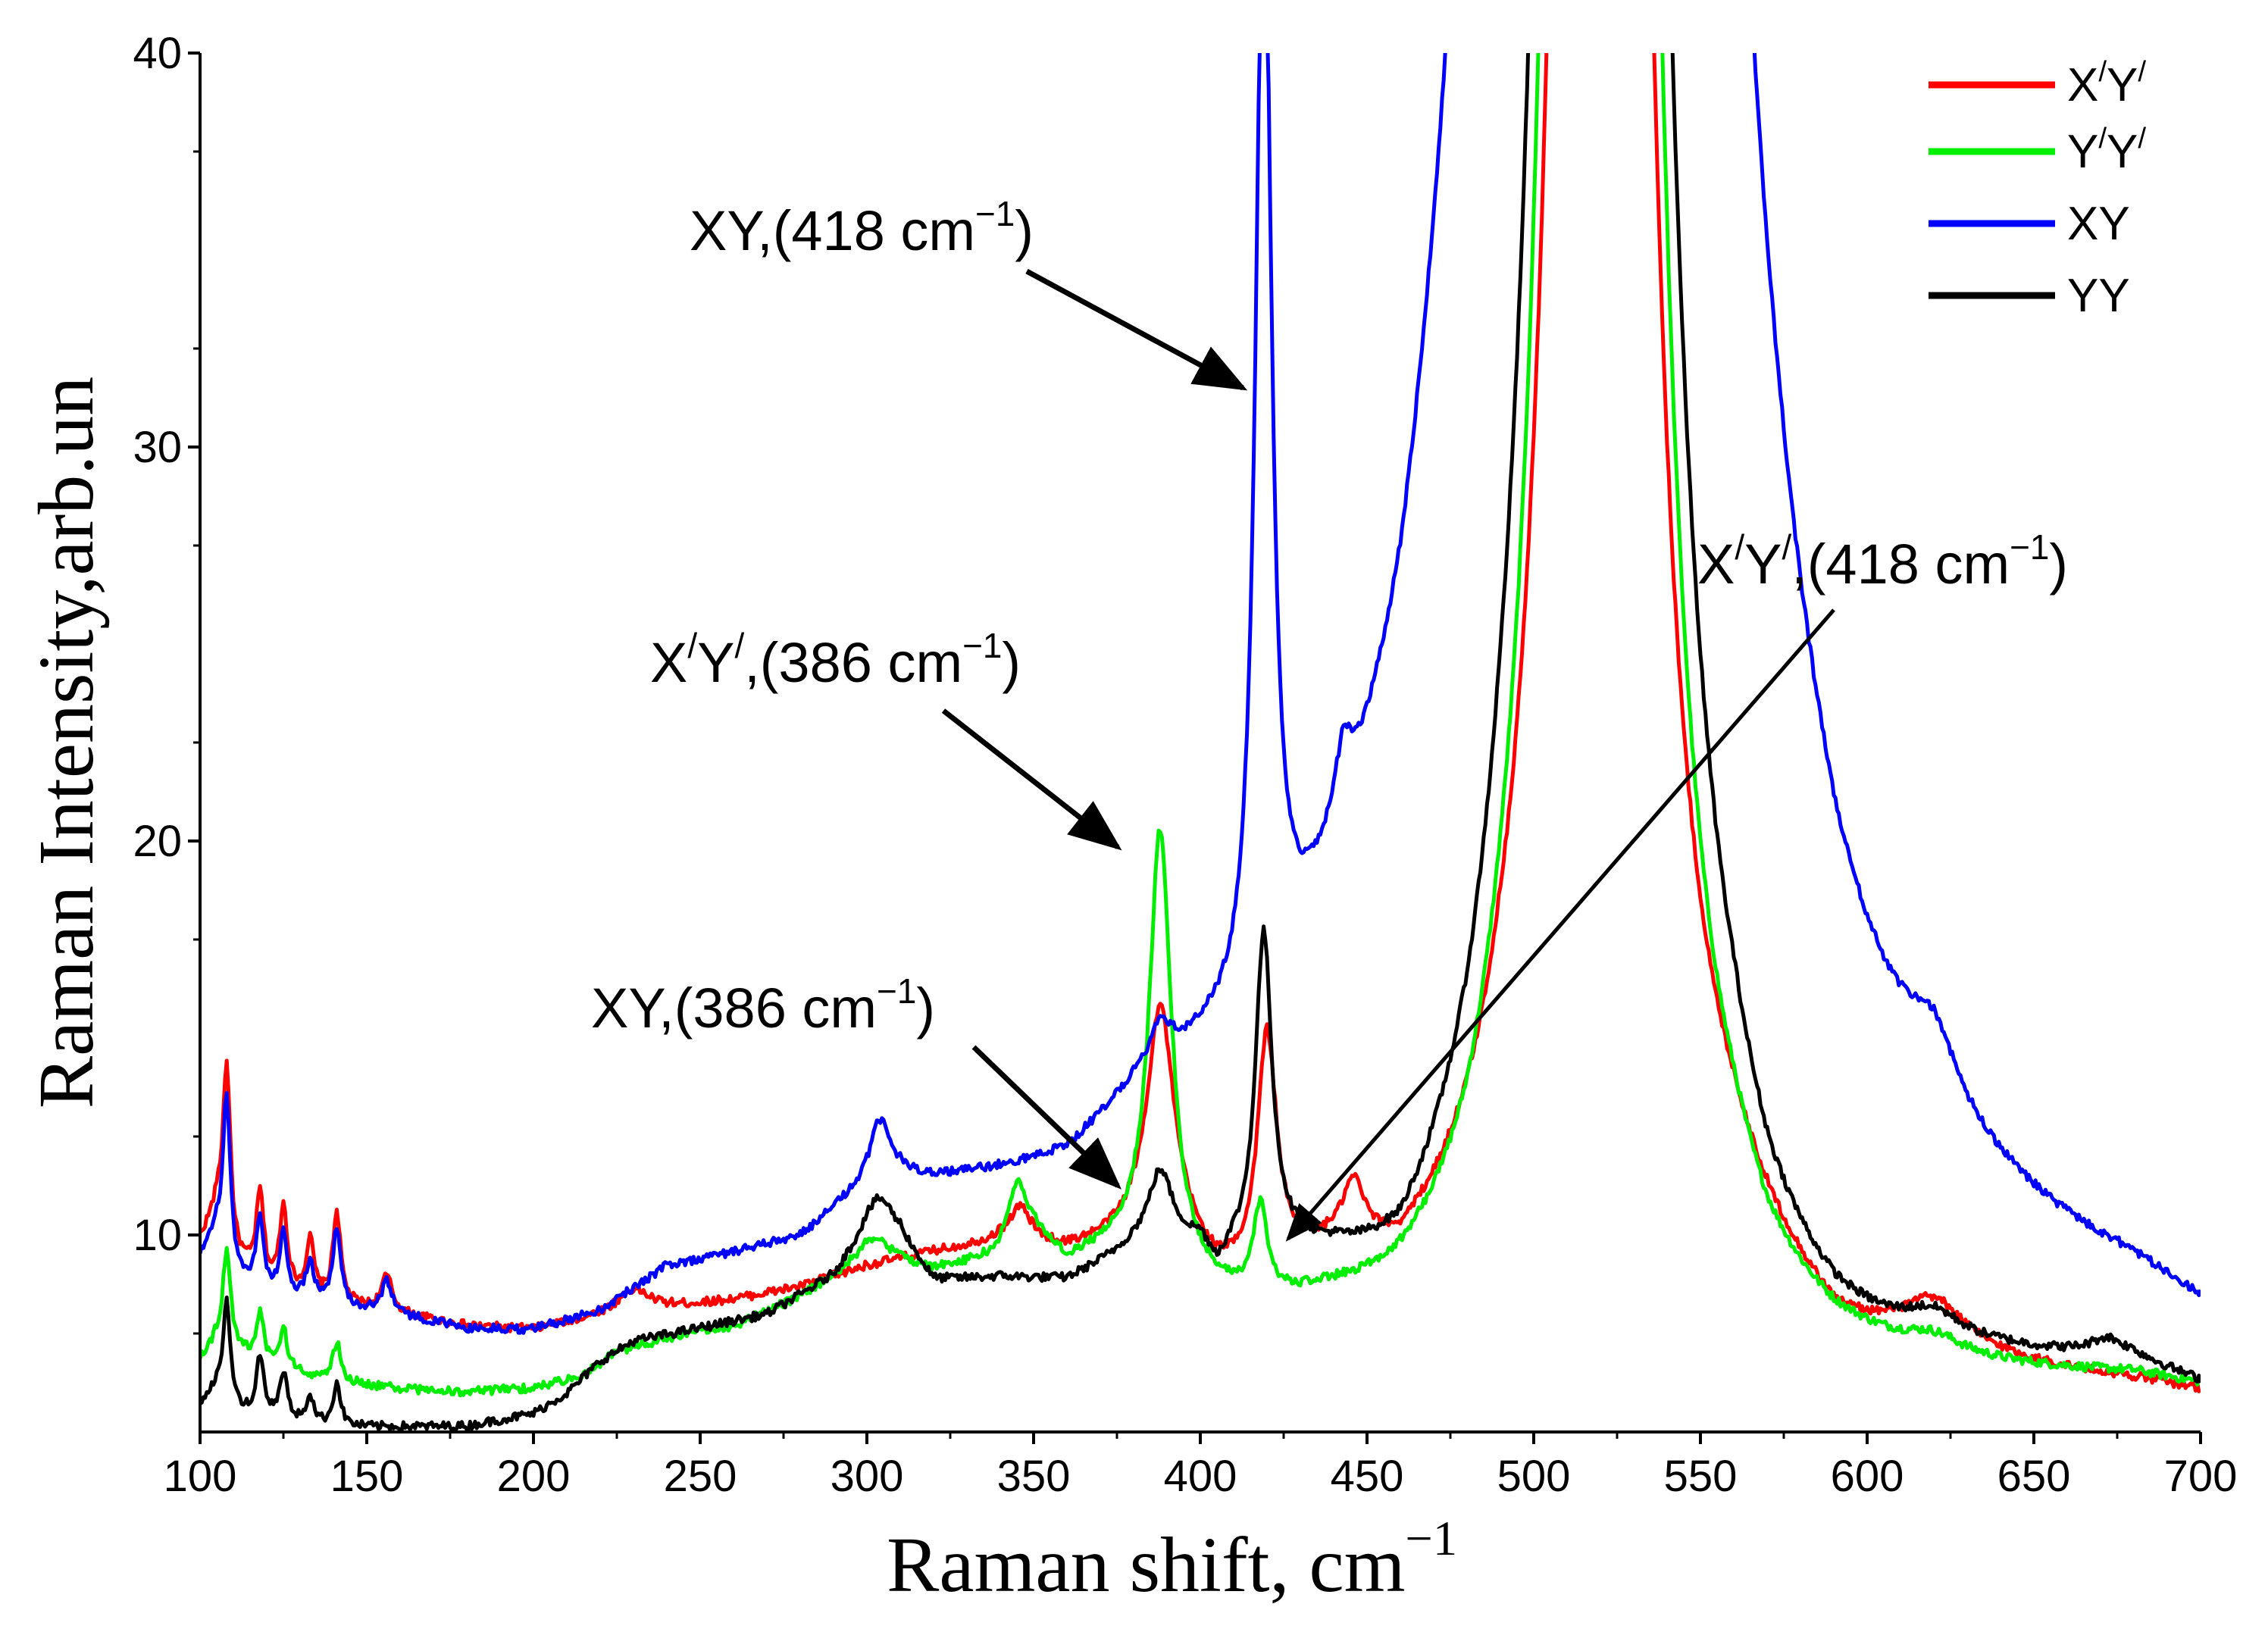 This screenshot has height=1632, width=2268. What do you see at coordinates (1172, 1560) in the screenshot?
I see `x-axis-title: Raman shift, cm−1` at bounding box center [1172, 1560].